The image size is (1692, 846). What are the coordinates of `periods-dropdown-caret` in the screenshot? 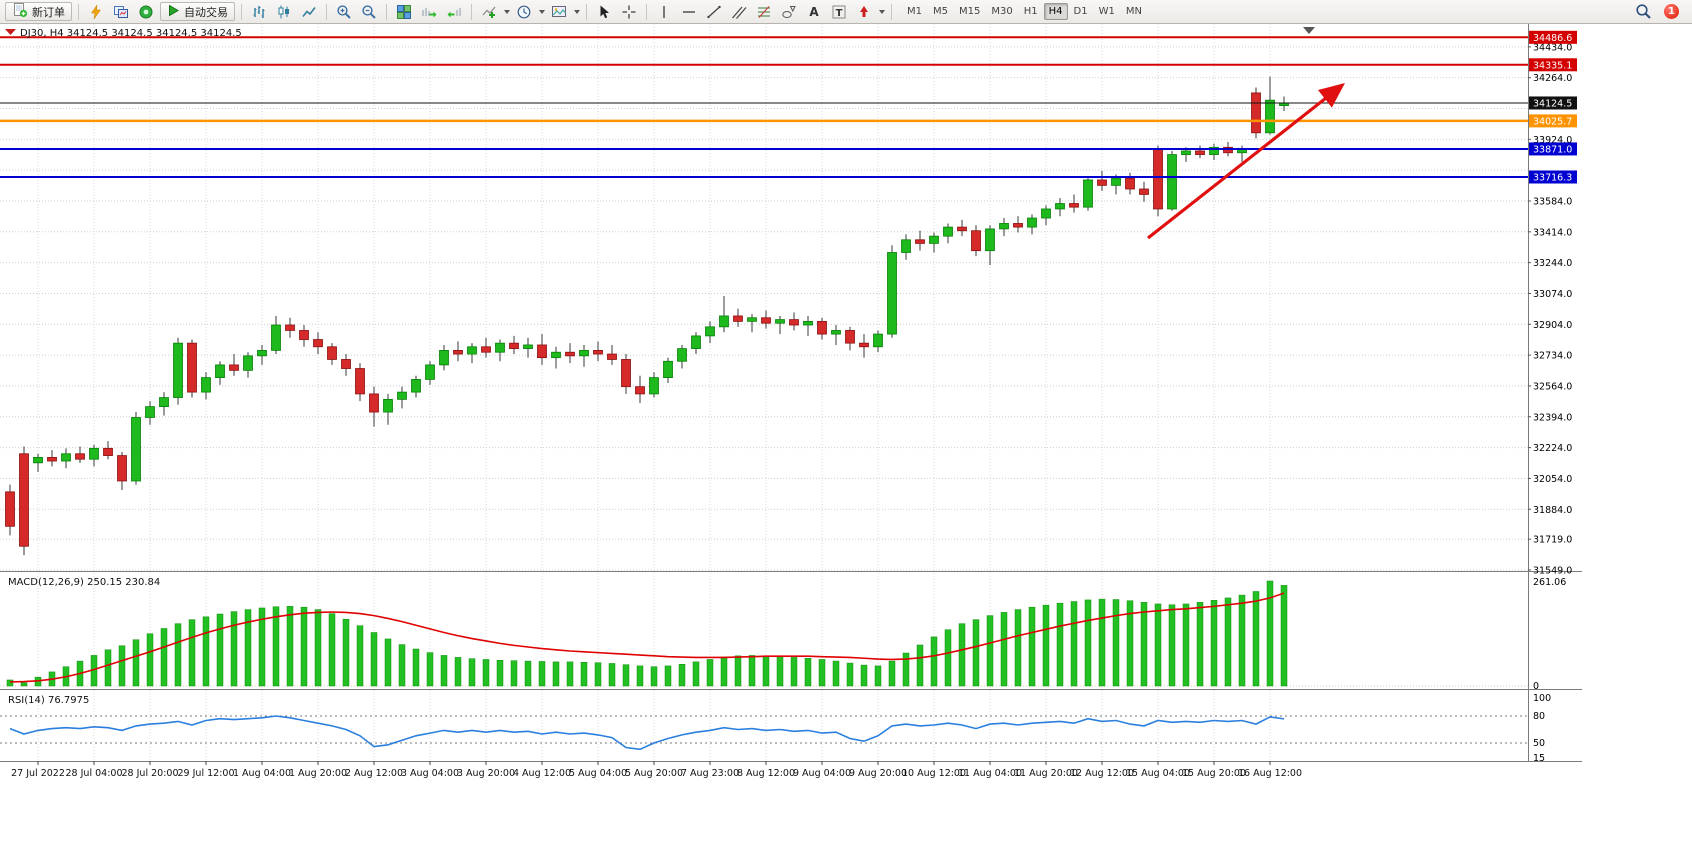 It's located at (542, 11).